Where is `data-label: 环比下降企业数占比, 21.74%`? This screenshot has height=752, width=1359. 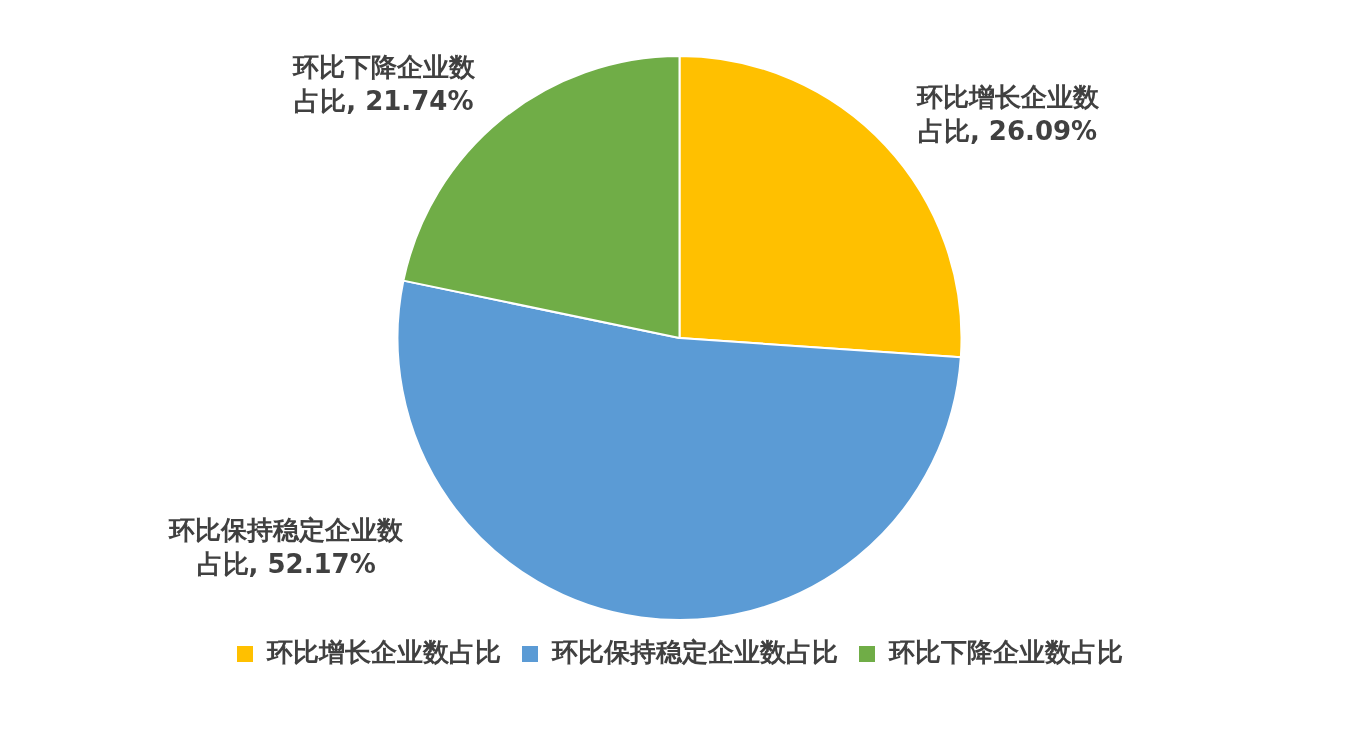 data-label: 环比下降企业数占比, 21.74% is located at coordinates (383, 84).